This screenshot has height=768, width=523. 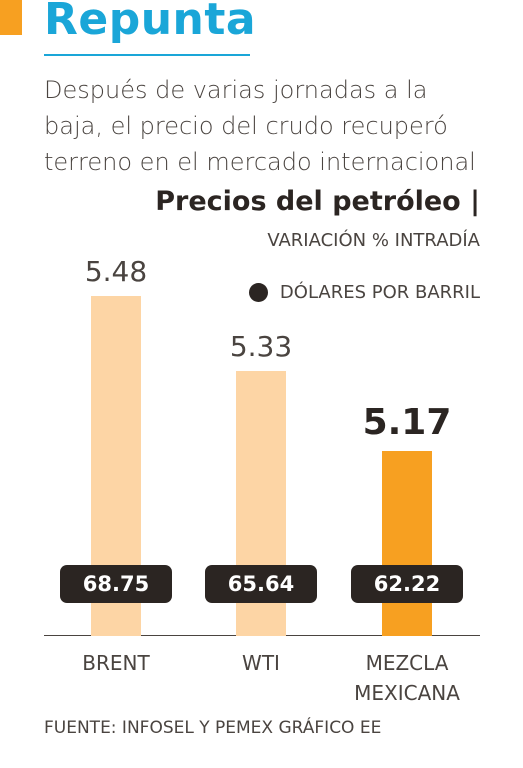 I want to click on x-tick-label: BRENT, so click(x=116, y=663).